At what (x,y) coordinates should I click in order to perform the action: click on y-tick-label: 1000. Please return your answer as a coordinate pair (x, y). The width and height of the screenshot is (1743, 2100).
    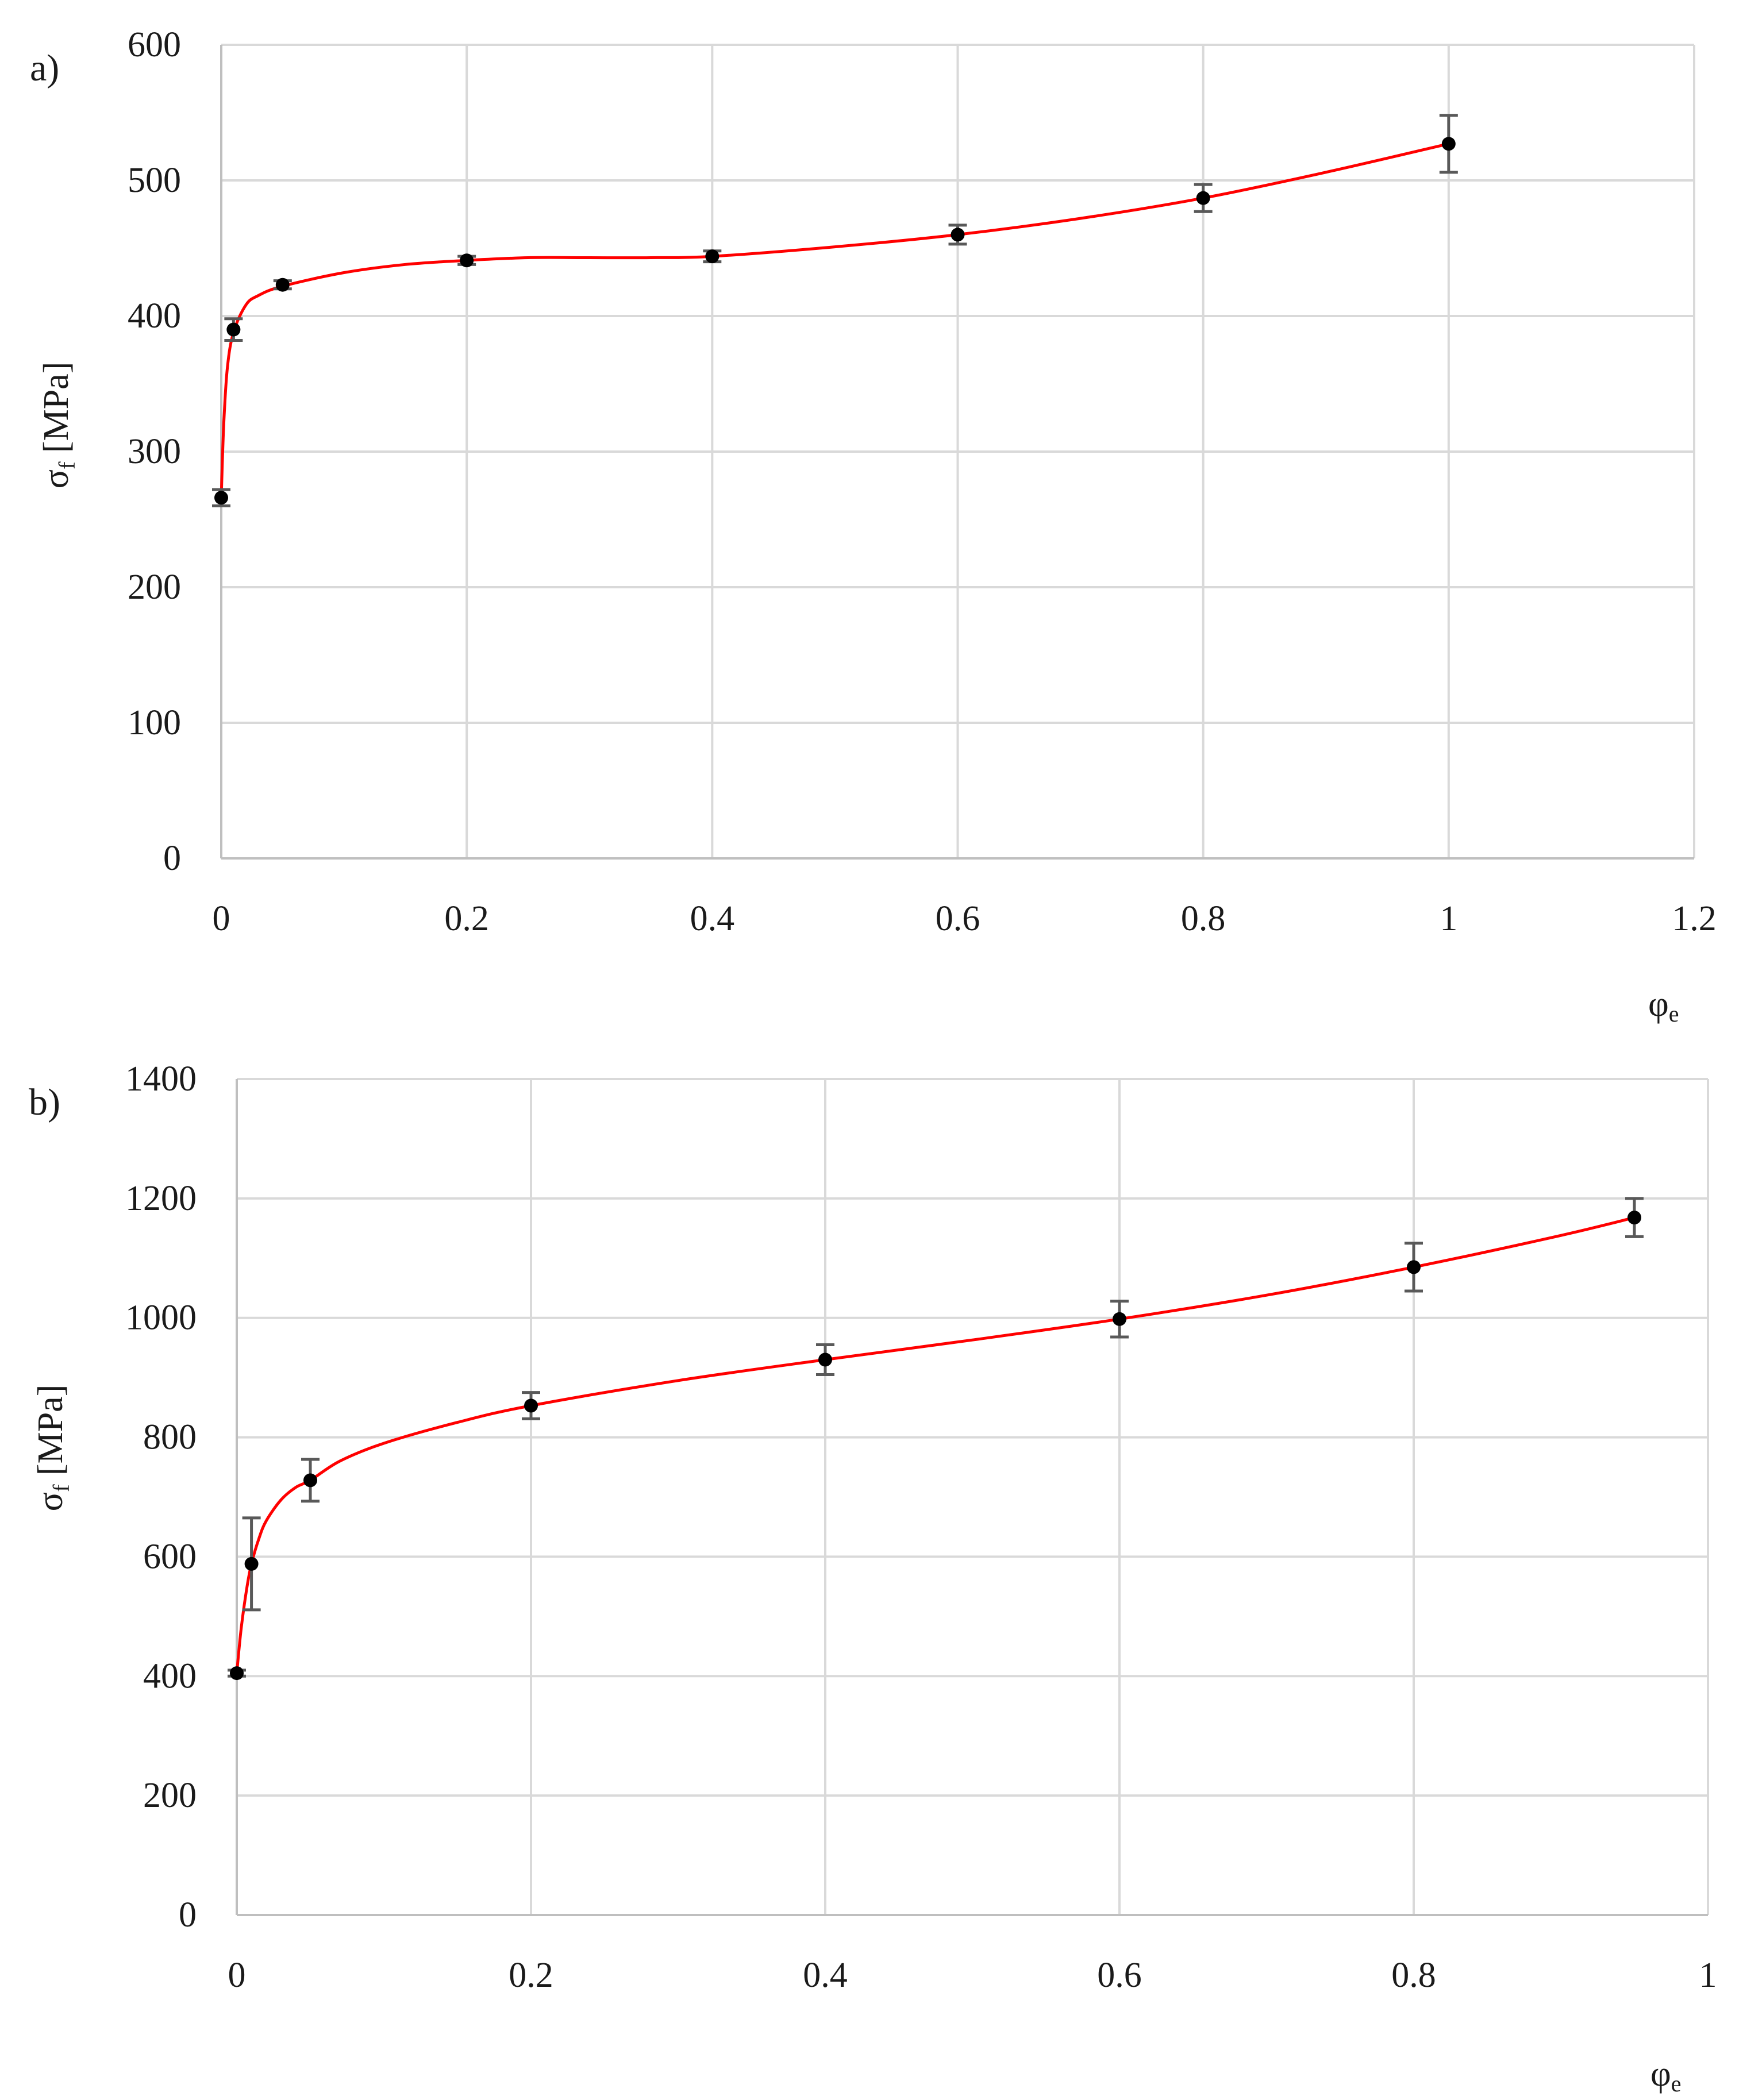
    Looking at the image, I should click on (161, 1318).